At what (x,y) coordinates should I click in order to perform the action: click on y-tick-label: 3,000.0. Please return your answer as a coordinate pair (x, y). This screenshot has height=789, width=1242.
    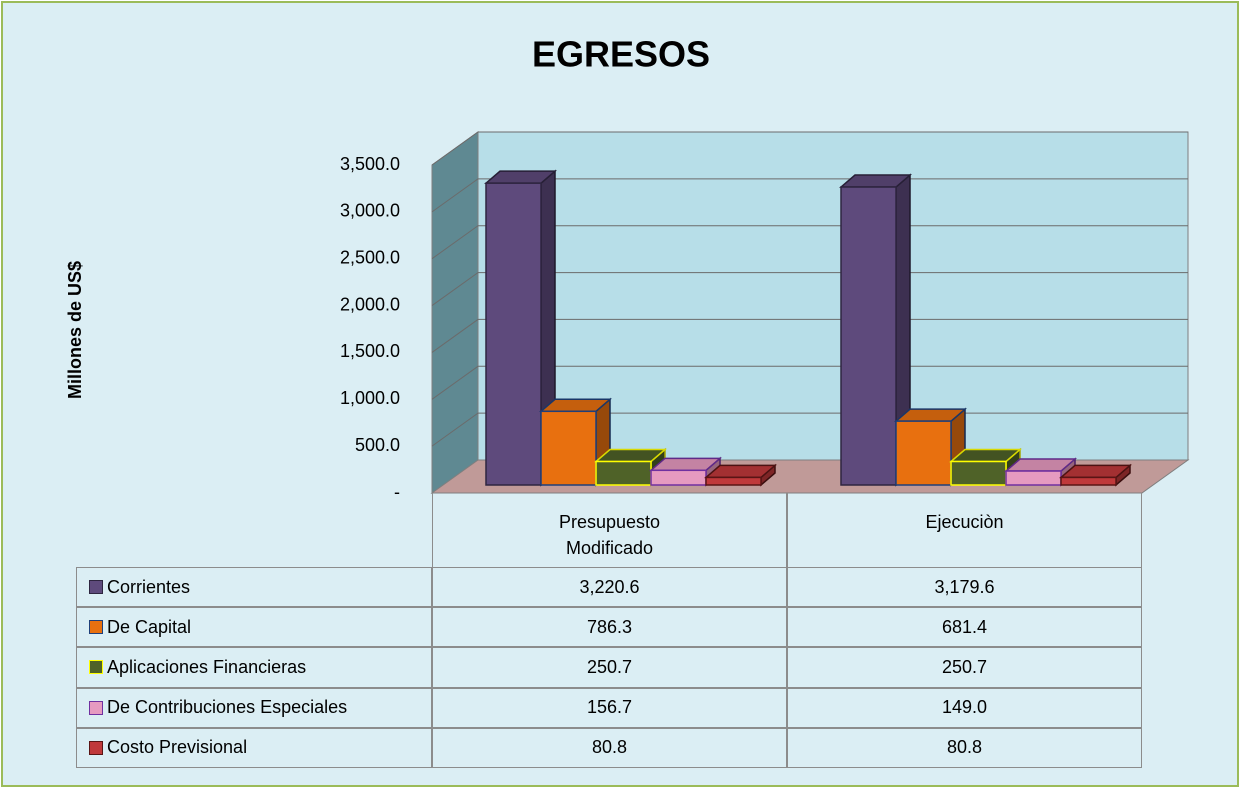
    Looking at the image, I should click on (370, 211).